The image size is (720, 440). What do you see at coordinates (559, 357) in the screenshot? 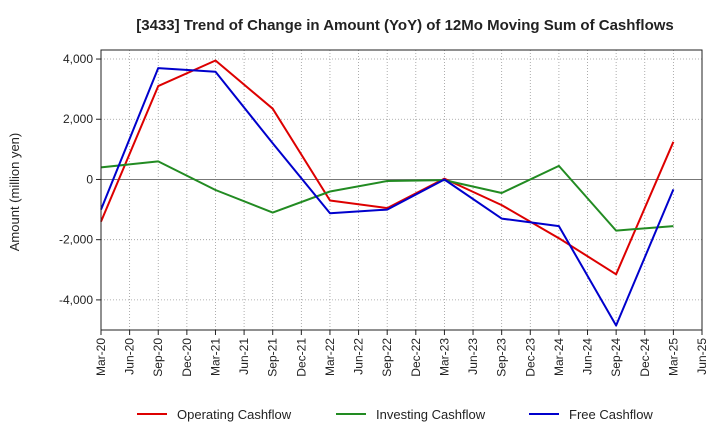
I see `x-tick-label: Mar-24` at bounding box center [559, 357].